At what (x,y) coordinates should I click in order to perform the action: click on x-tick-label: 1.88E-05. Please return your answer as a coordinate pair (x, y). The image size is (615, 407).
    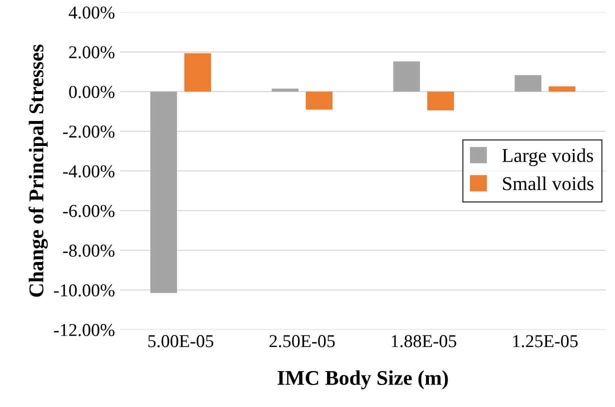
    Looking at the image, I should click on (424, 341).